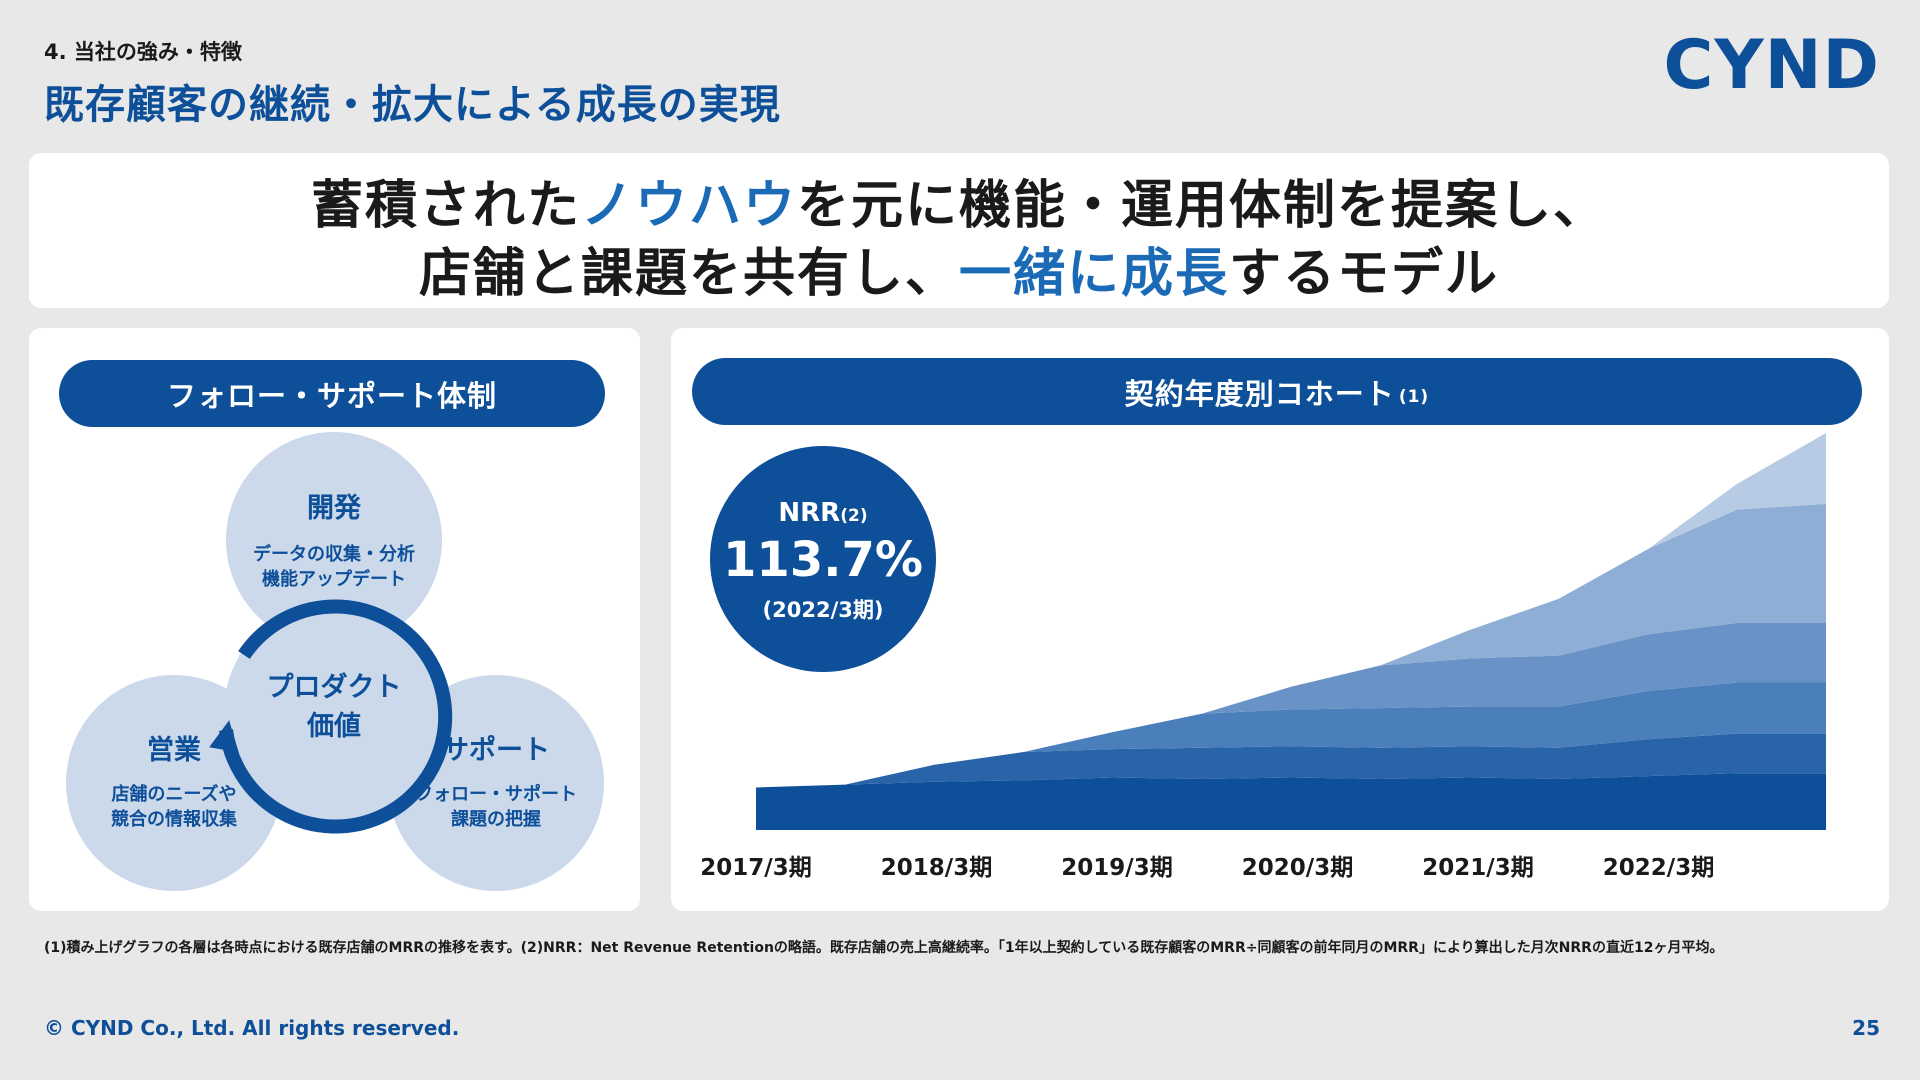 The width and height of the screenshot is (1920, 1080). I want to click on nrr-label: NRR(2), so click(823, 513).